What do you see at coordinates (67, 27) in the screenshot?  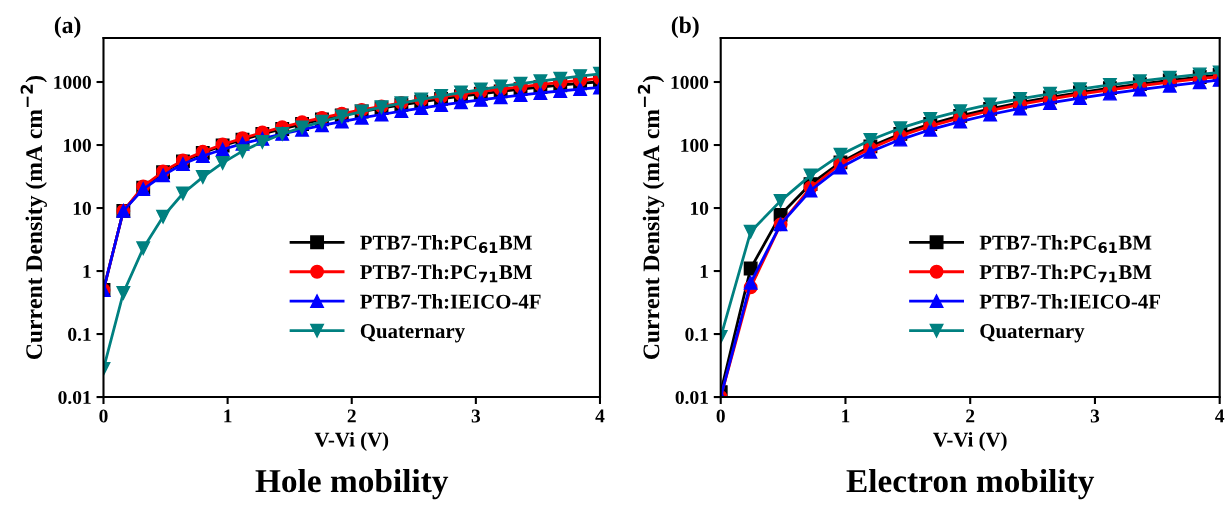 I see `chart-title: (a)` at bounding box center [67, 27].